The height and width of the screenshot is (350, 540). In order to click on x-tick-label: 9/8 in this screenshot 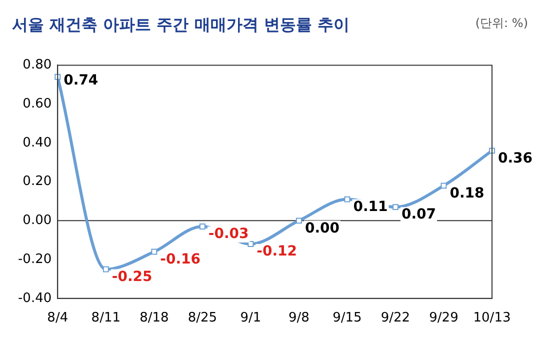, I will do `click(299, 318)`.